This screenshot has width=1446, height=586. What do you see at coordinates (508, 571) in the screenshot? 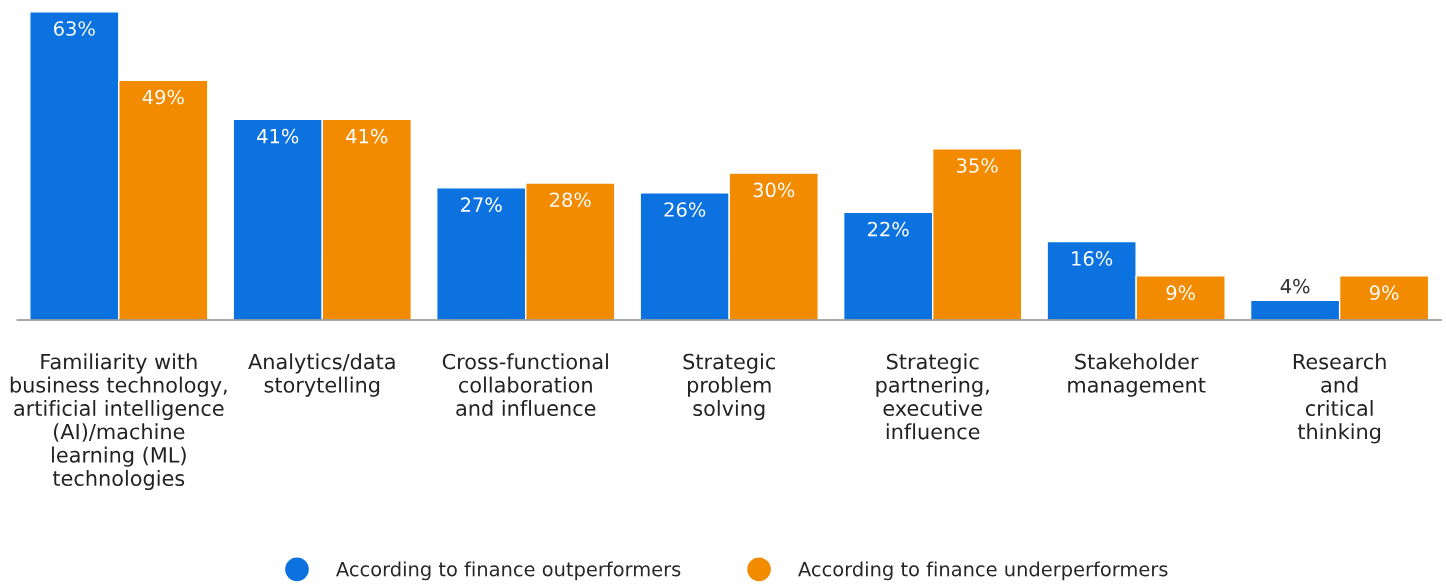
I see `legend-label: According to finance outperformers` at bounding box center [508, 571].